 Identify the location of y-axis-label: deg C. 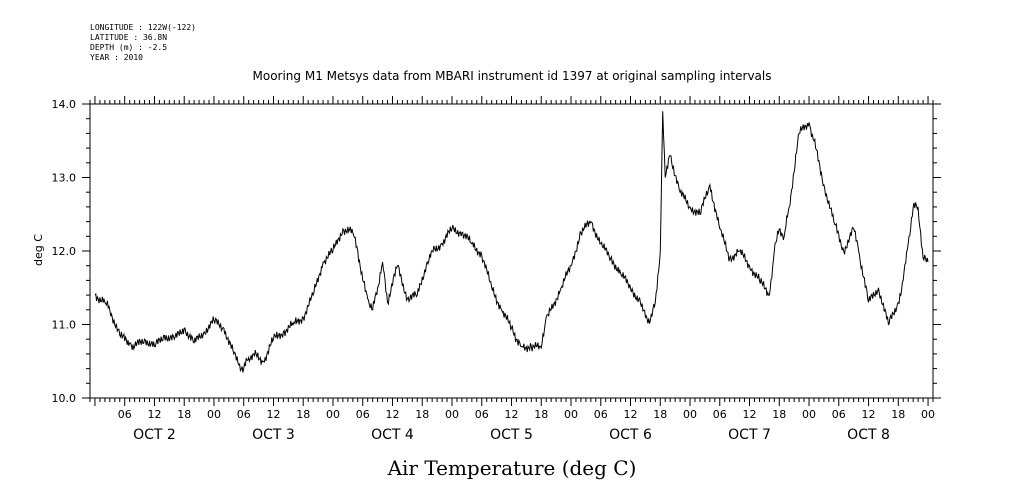
(38, 250).